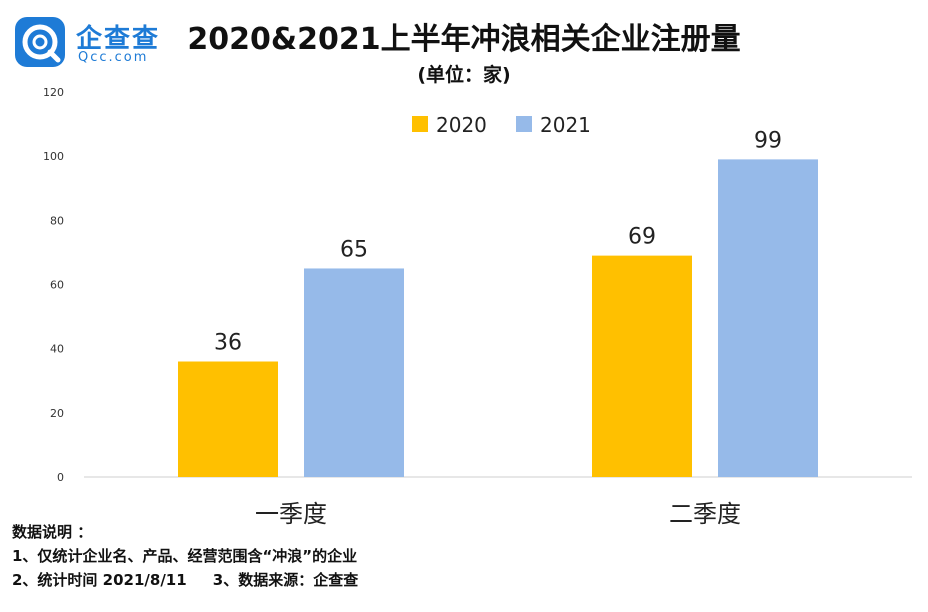 The width and height of the screenshot is (928, 612). I want to click on y-tick-label: 20, so click(57, 413).